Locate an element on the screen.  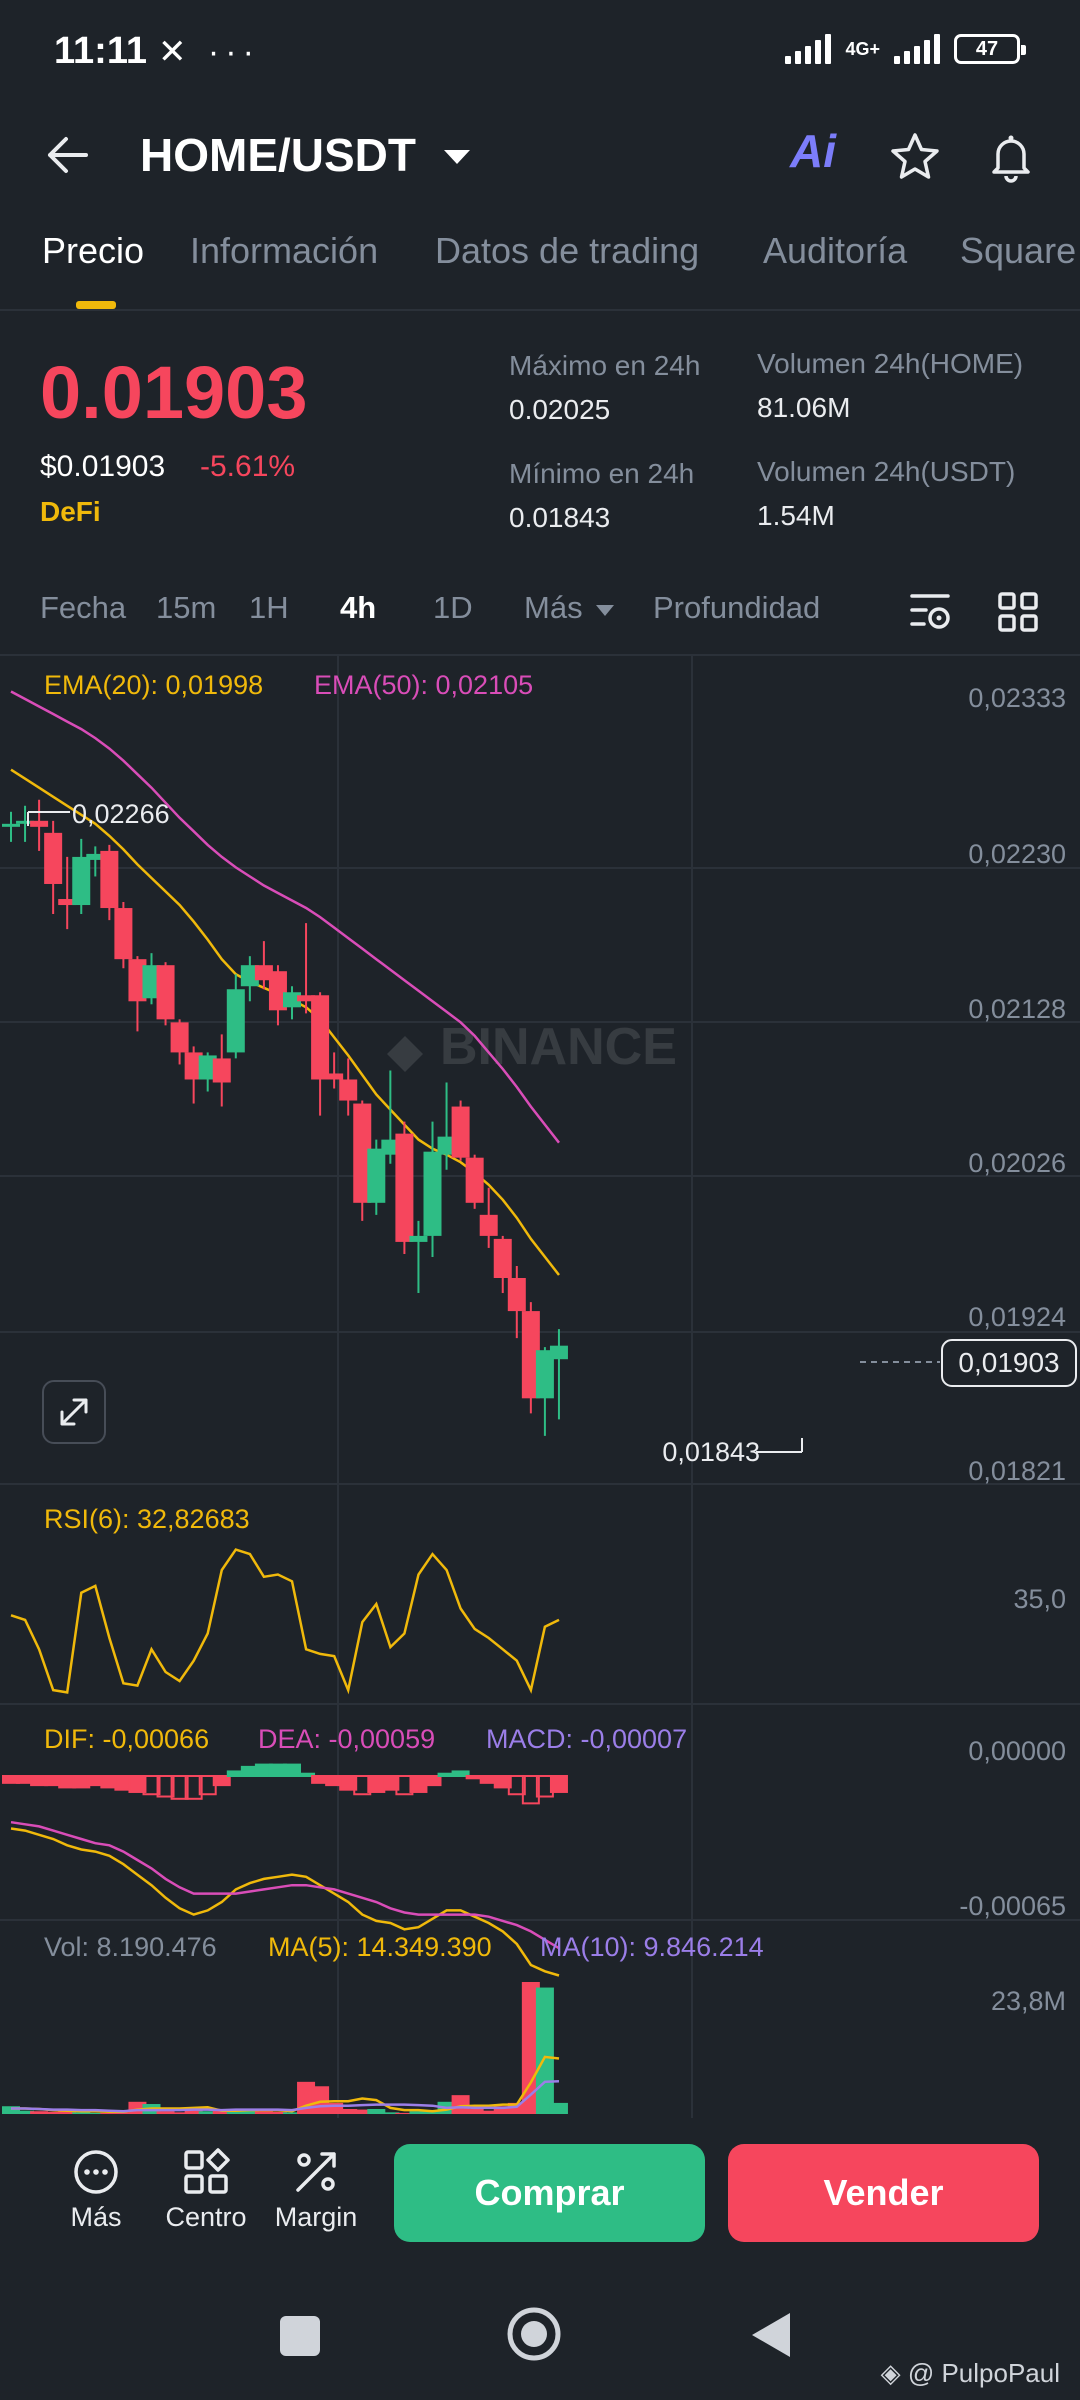
interval-mas: Más is located at coordinates (553, 607).